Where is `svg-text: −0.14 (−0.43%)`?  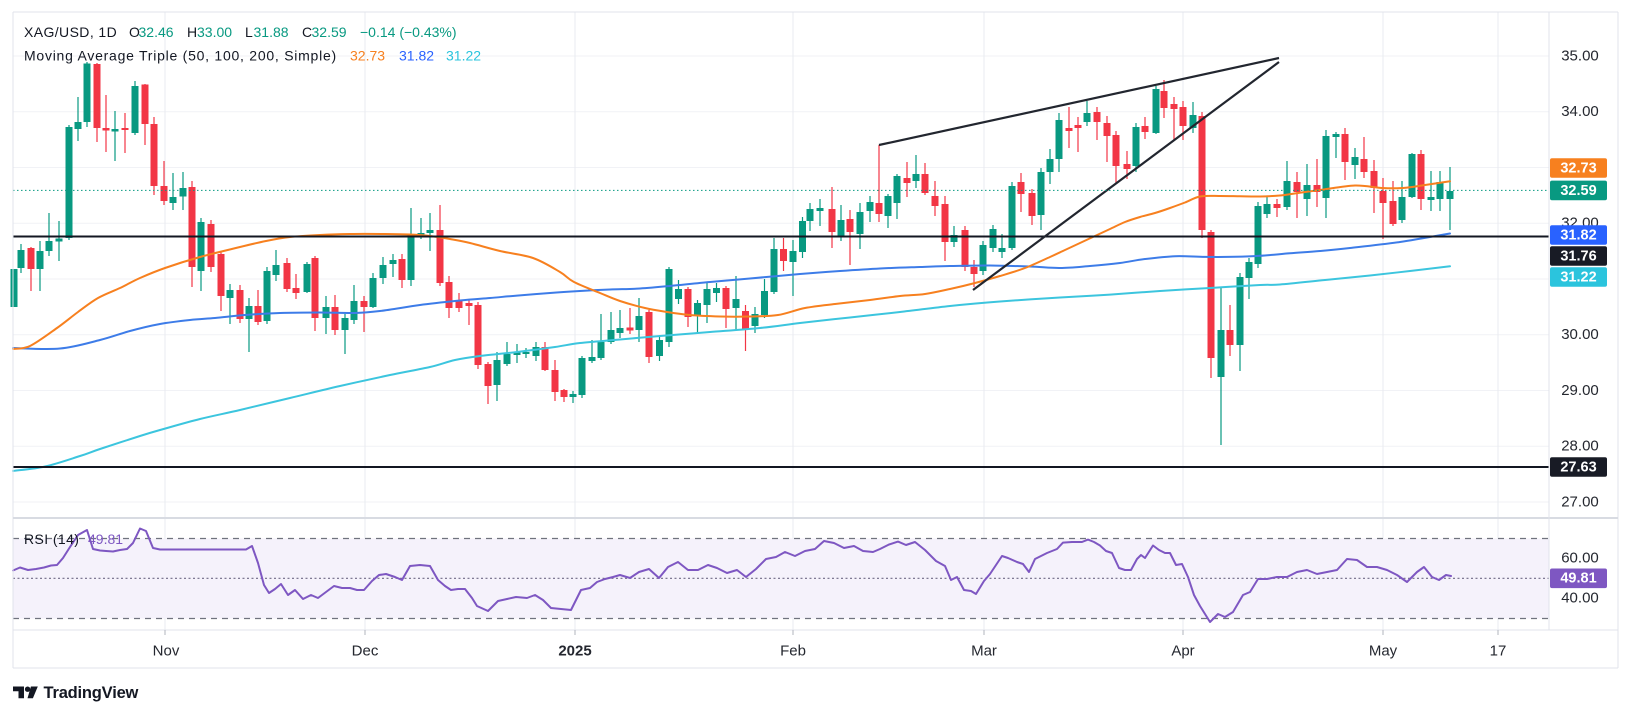 svg-text: −0.14 (−0.43%) is located at coordinates (408, 32).